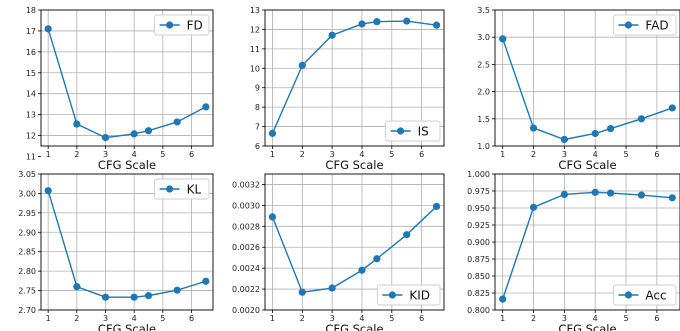 Image resolution: width=680 pixels, height=331 pixels. I want to click on series-fd, so click(127, 83).